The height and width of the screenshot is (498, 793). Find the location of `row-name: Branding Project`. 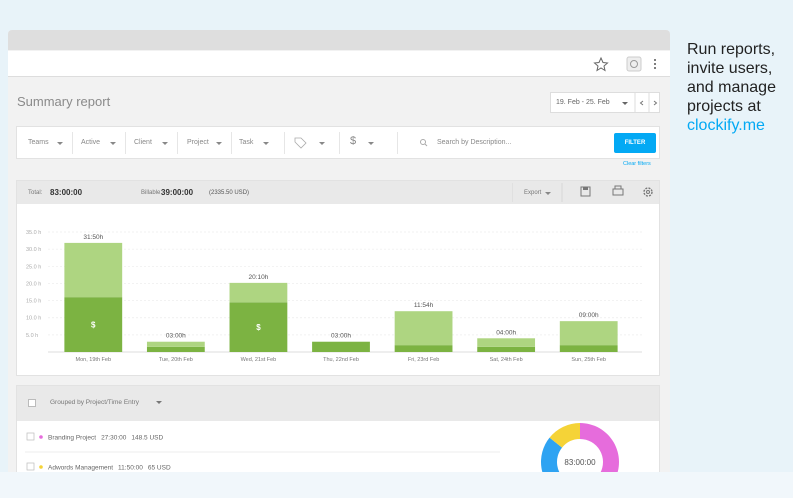

row-name: Branding Project is located at coordinates (72, 438).